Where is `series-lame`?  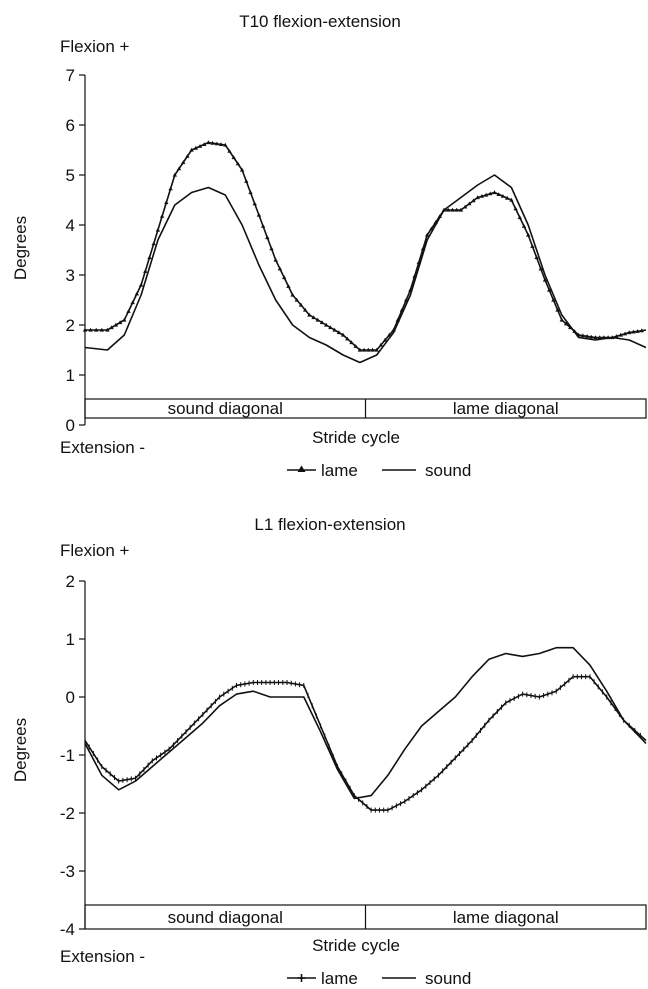
series-lame is located at coordinates (365, 743).